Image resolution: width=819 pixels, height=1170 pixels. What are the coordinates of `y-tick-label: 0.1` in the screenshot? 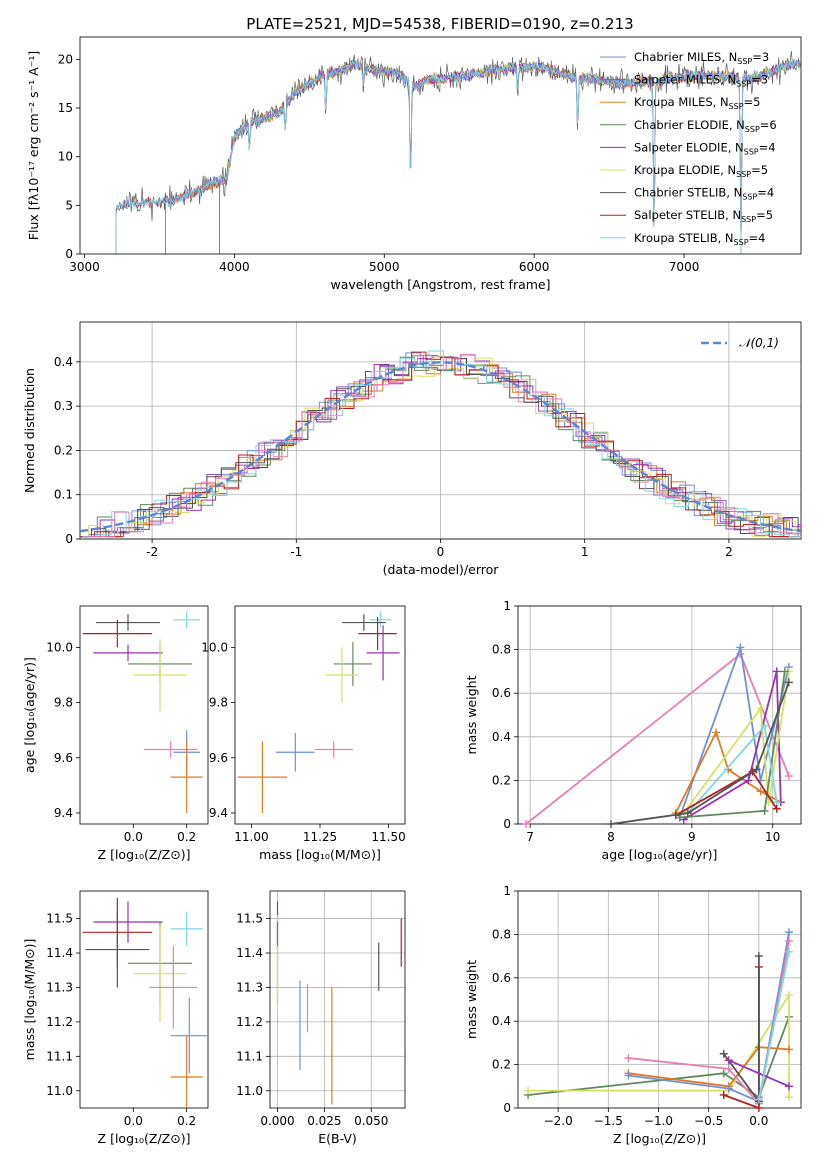 It's located at (63, 495).